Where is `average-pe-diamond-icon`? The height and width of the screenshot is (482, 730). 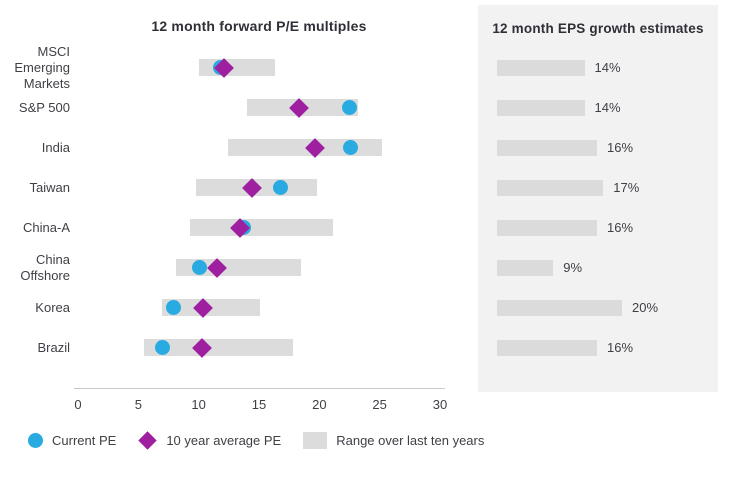
average-pe-diamond-icon is located at coordinates (148, 440).